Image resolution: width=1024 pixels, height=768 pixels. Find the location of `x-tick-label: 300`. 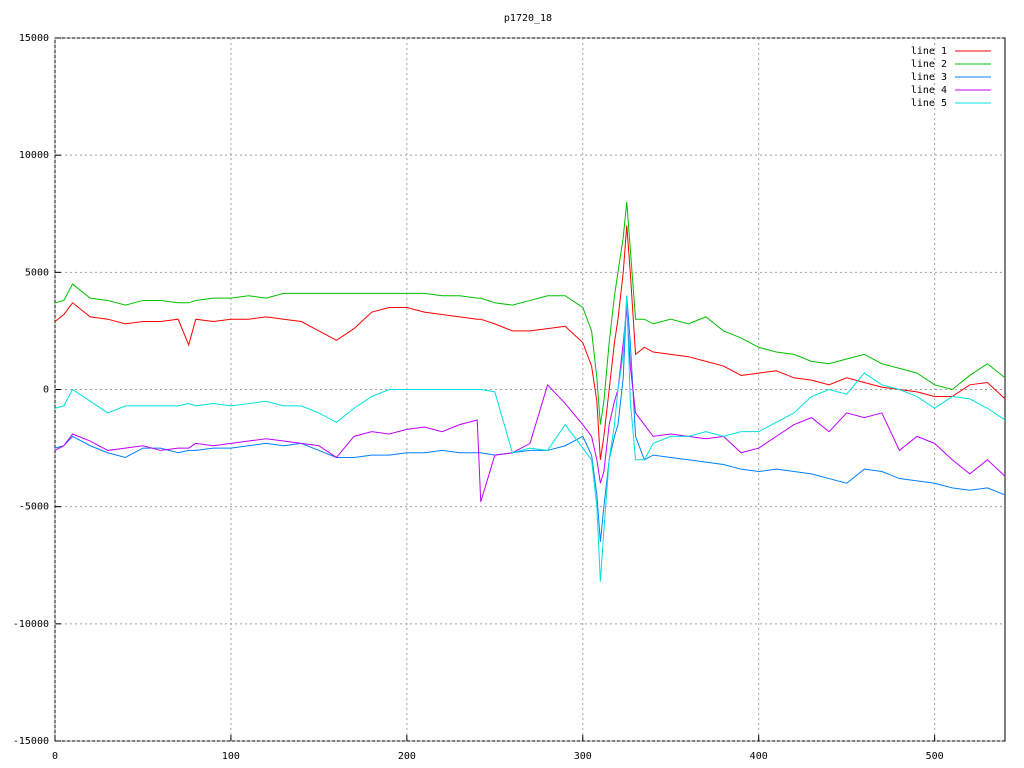

x-tick-label: 300 is located at coordinates (583, 756).